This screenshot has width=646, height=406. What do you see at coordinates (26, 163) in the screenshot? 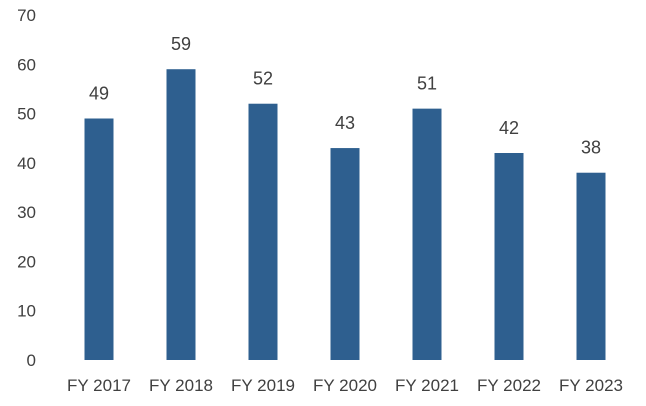
I see `y-tick-label: 40` at bounding box center [26, 163].